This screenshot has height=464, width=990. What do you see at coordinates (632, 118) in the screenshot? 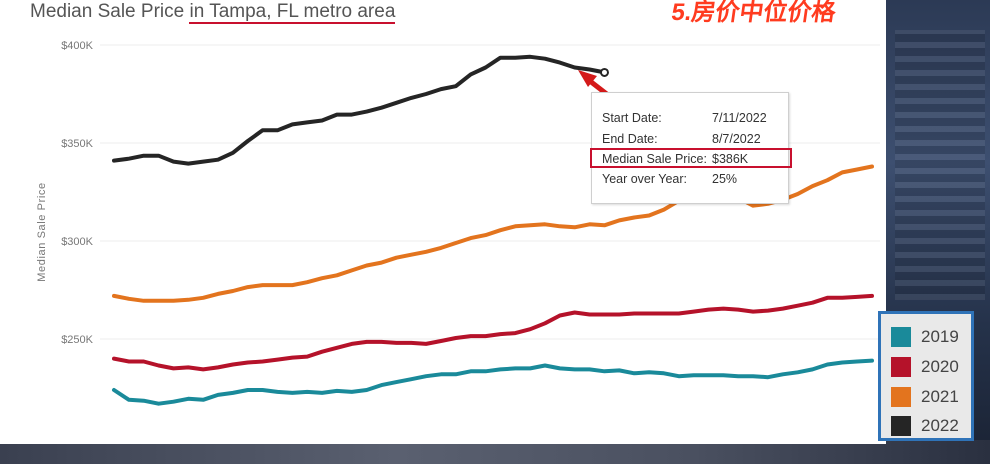
I see `tooltip-label: Start Date:` at bounding box center [632, 118].